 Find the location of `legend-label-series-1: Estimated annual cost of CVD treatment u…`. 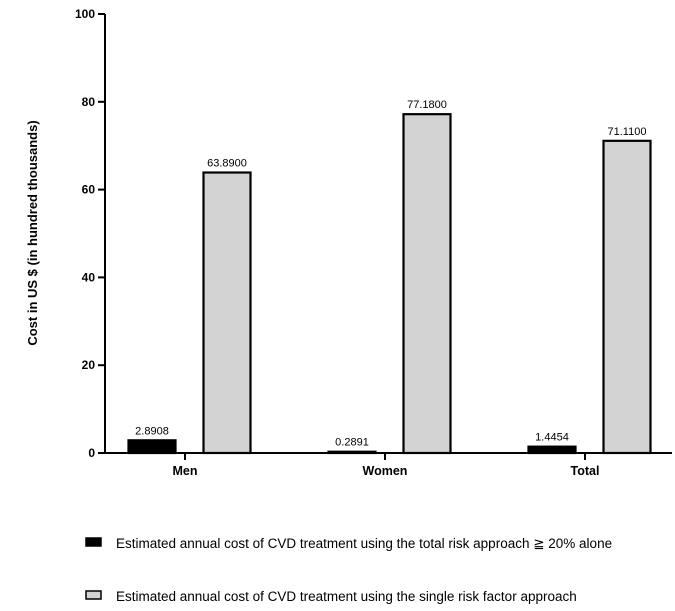

legend-label-series-1: Estimated annual cost of CVD treatment u… is located at coordinates (364, 543).